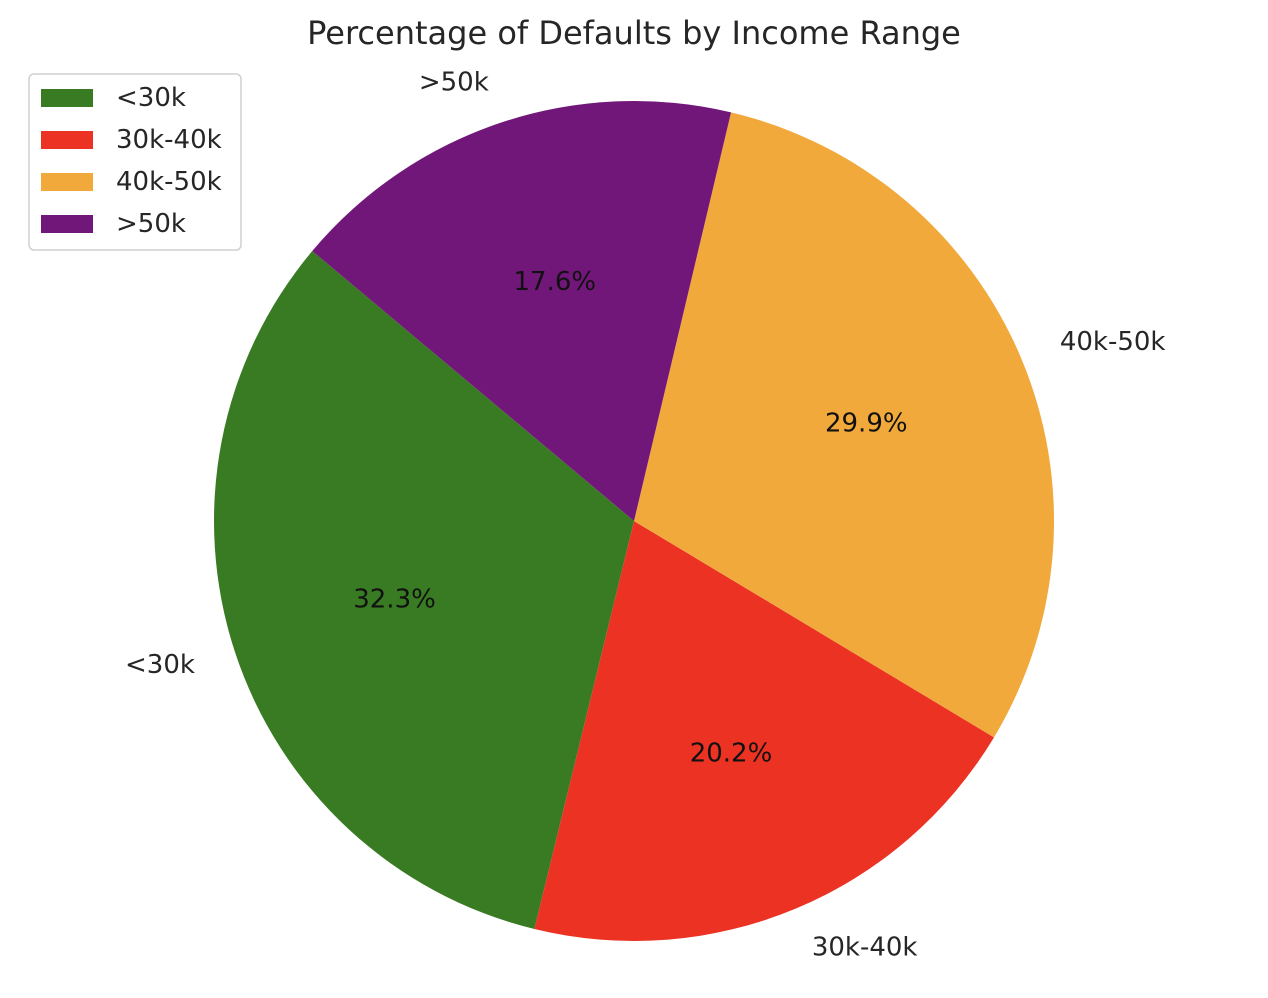 The width and height of the screenshot is (1268, 998). Describe the element at coordinates (151, 224) in the screenshot. I see `legend-label-gt-50k: >50k` at that location.